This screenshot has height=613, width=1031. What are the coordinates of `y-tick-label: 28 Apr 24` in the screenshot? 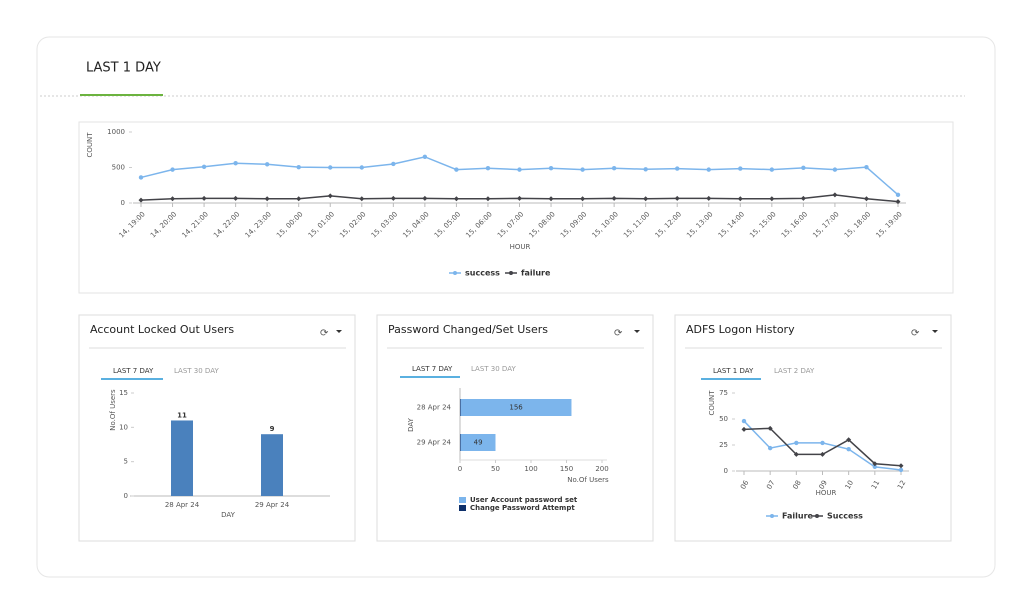 It's located at (434, 408).